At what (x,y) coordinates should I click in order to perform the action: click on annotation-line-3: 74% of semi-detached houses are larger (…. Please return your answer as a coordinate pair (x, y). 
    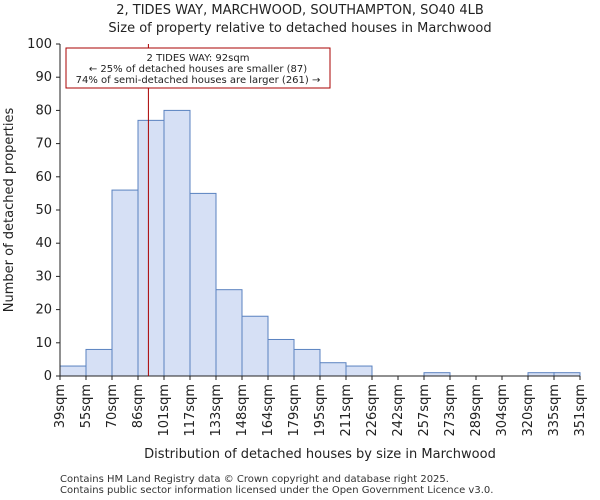
    Looking at the image, I should click on (198, 80).